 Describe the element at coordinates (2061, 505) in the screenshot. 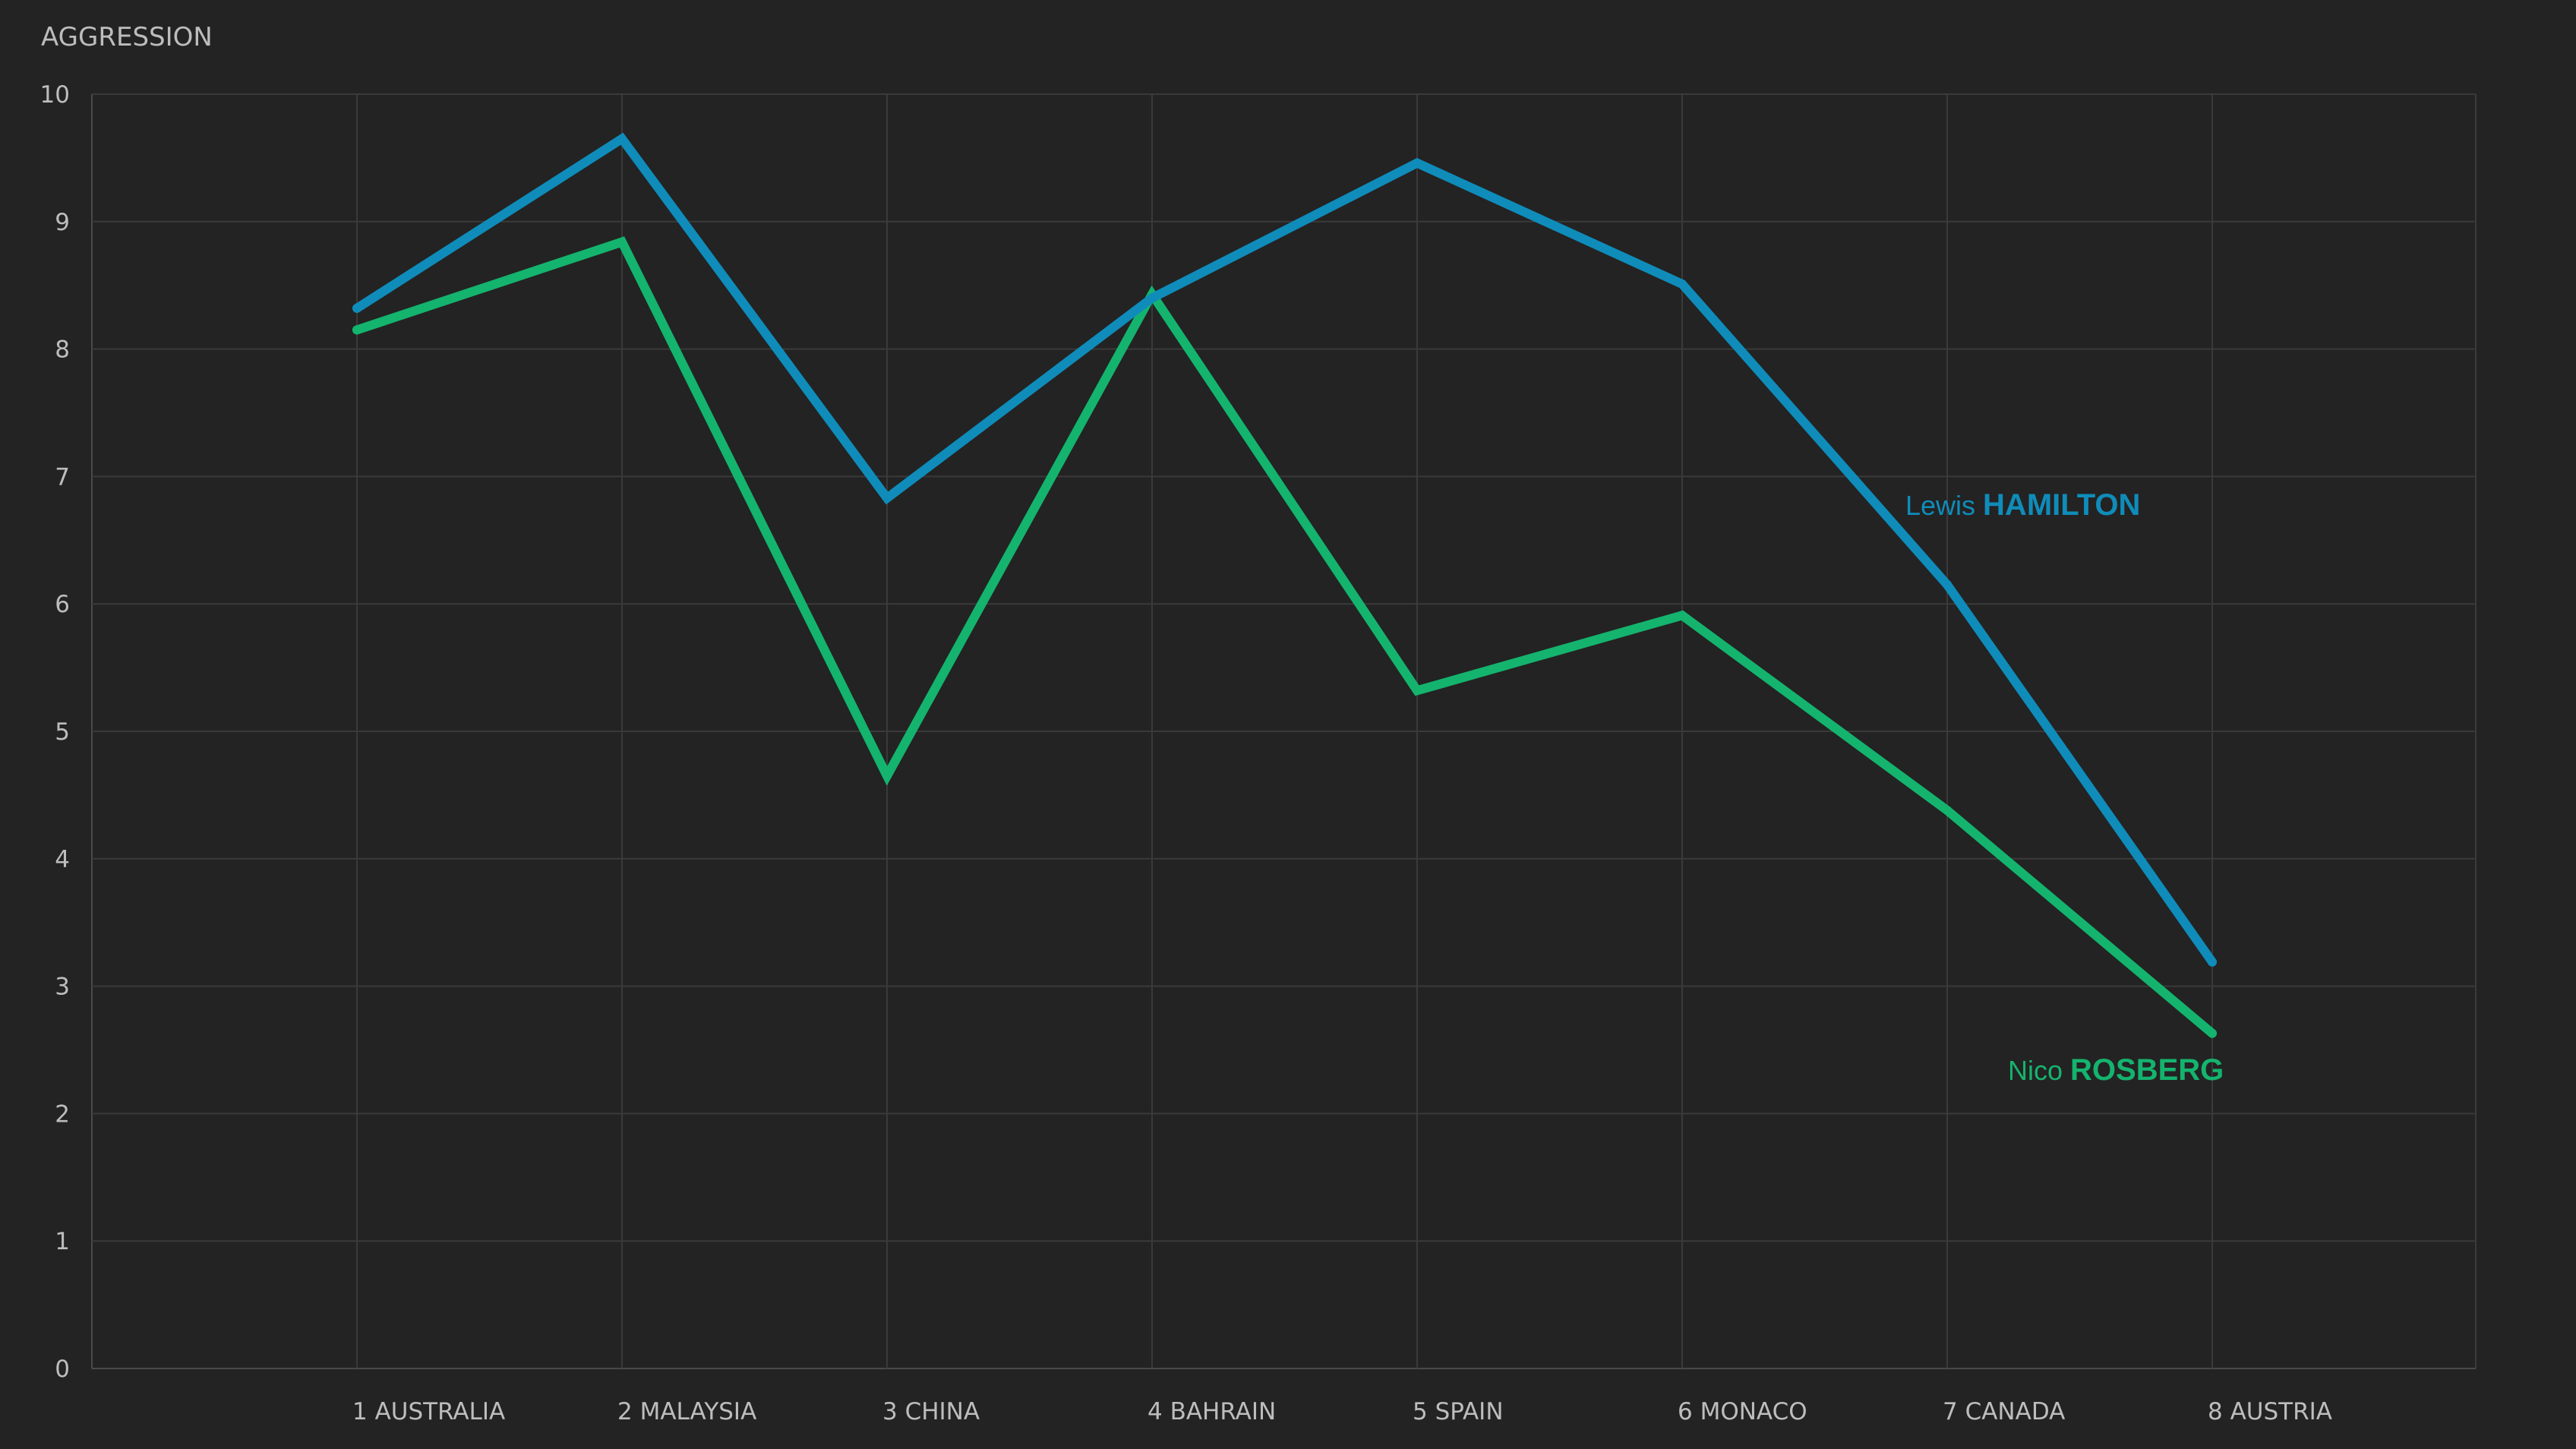

I see `series-label-last-name: HAMILTON` at that location.